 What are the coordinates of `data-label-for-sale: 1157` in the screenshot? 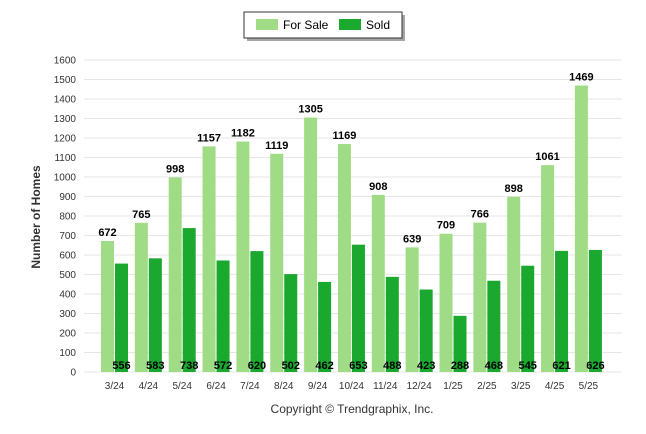 It's located at (209, 138).